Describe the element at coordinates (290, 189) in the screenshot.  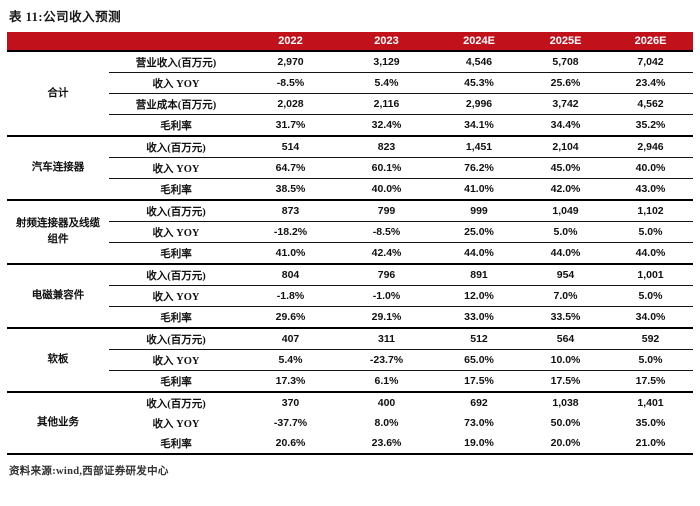
I see `value-cell: 38.5%` at that location.